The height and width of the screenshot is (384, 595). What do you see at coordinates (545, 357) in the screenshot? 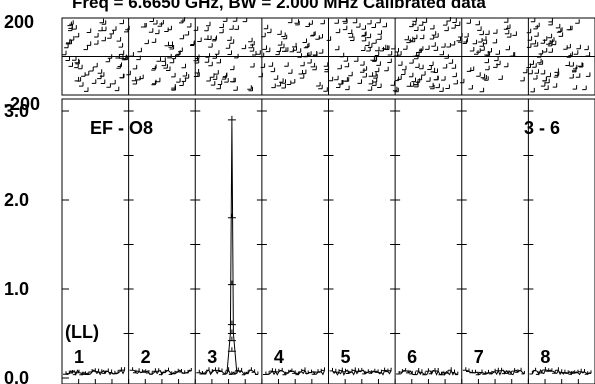
I see `segment-label: 8` at bounding box center [545, 357].